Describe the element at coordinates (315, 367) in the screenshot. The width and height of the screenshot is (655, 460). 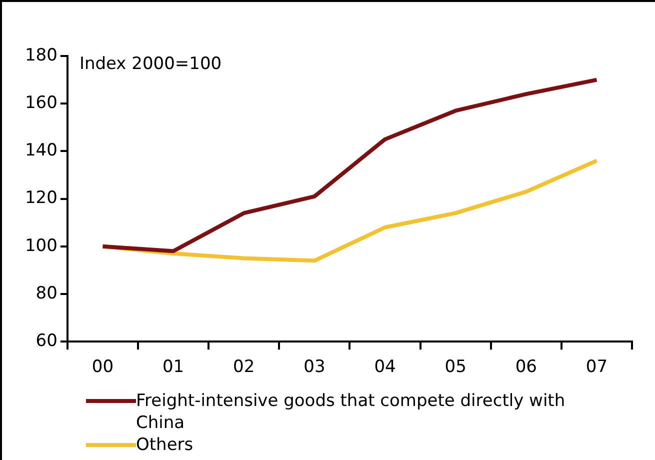
I see `x-tick-label: 03` at that location.